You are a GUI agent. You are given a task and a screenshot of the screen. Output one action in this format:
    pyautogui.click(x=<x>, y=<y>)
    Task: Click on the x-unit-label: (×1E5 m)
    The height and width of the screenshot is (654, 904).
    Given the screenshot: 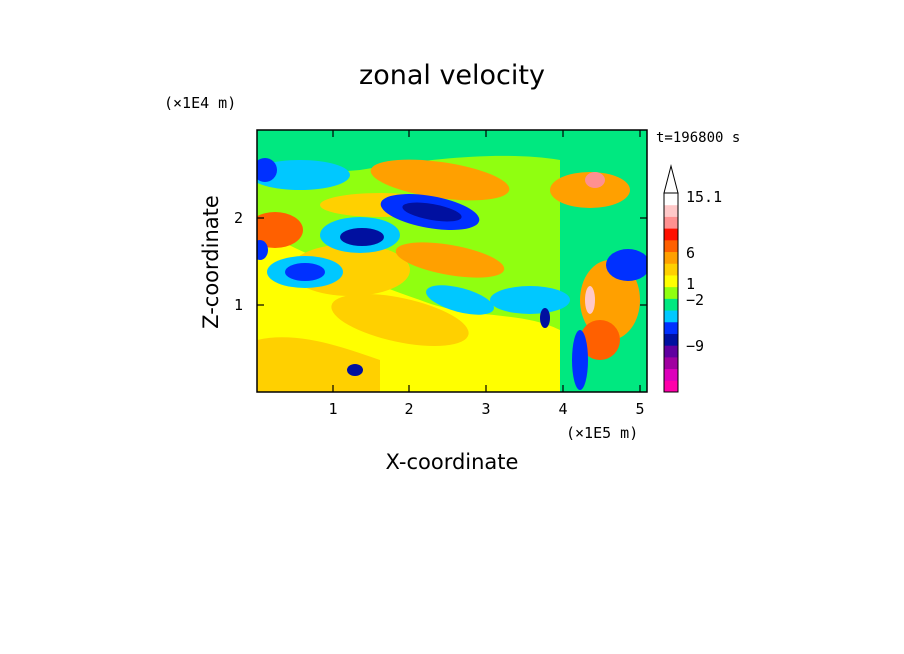 What is the action you would take?
    pyautogui.click(x=602, y=433)
    